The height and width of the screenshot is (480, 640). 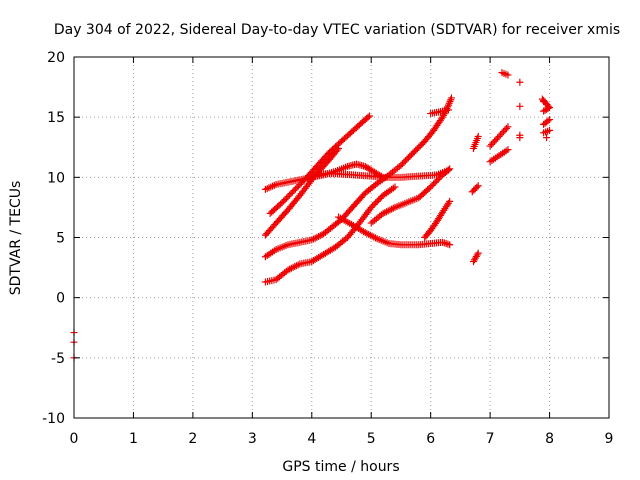 I want to click on x-tick-label: 8, so click(x=549, y=439).